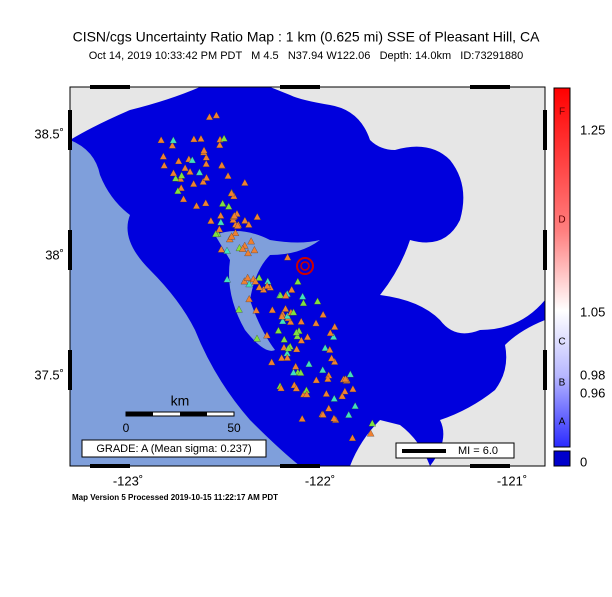 Image resolution: width=612 pixels, height=597 pixels. I want to click on bay, so click(267, 291).